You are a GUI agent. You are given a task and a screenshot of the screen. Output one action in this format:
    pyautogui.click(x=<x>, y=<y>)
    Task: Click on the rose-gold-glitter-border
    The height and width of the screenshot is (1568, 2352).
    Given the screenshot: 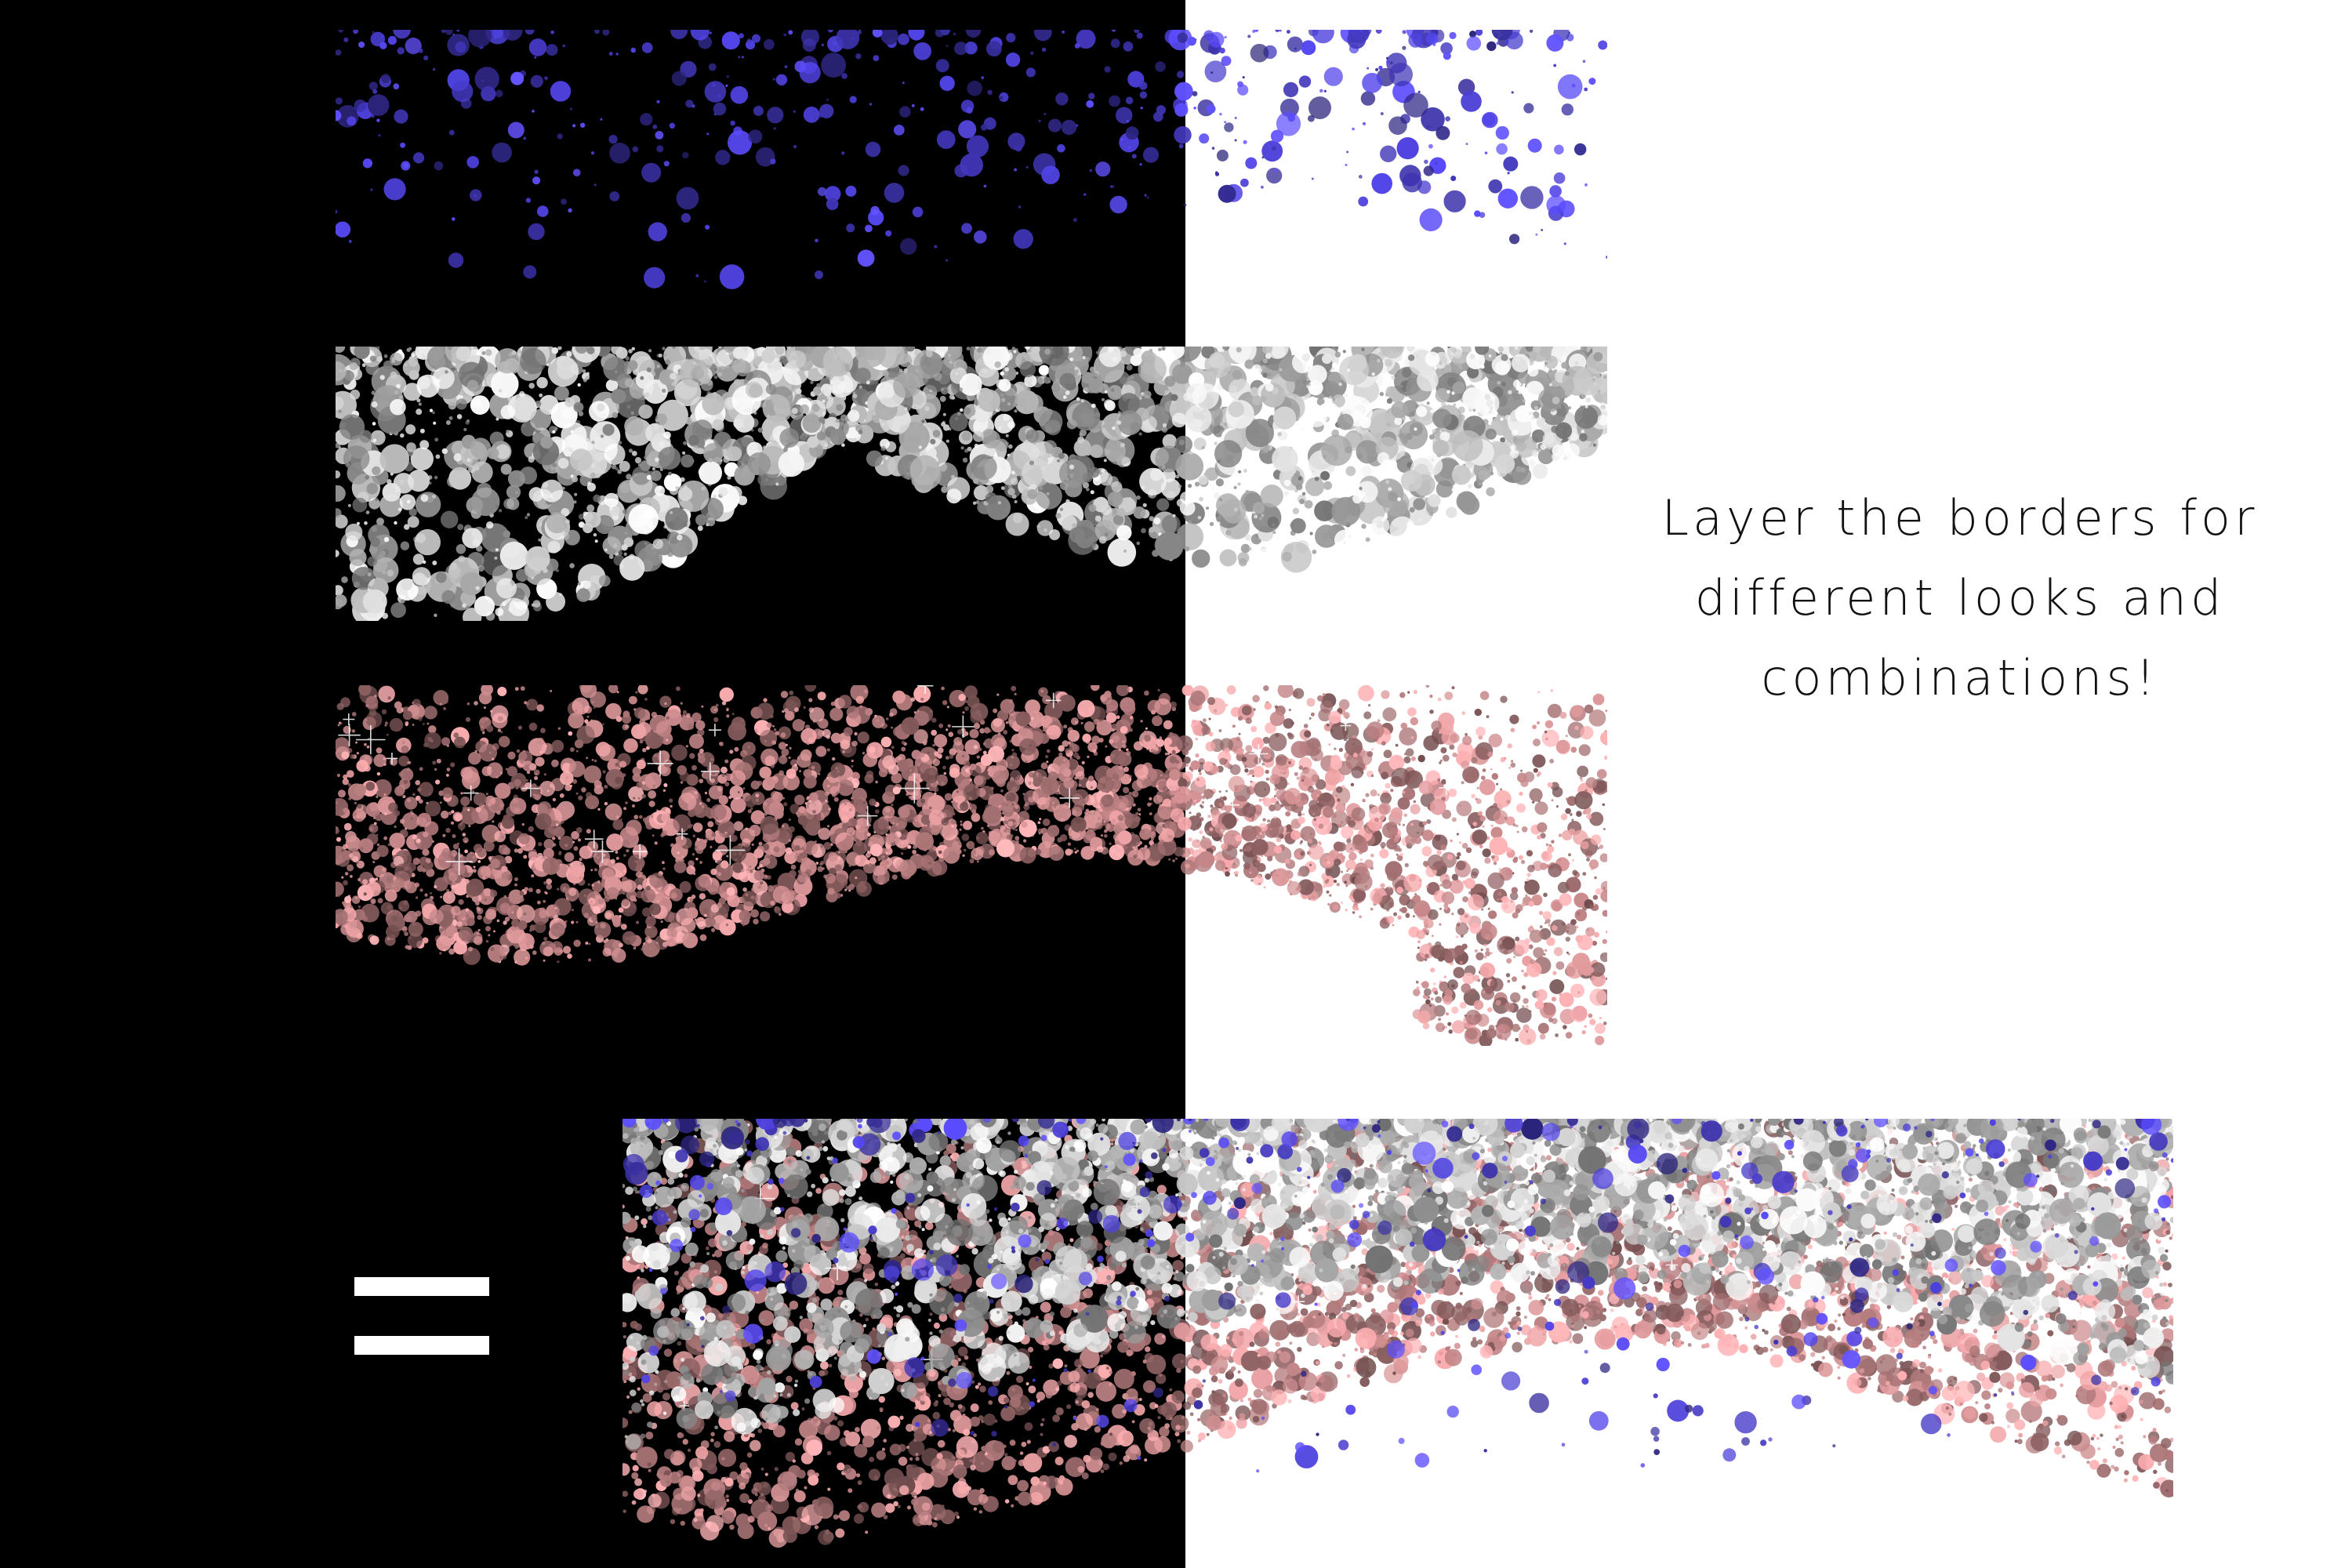 What is the action you would take?
    pyautogui.click(x=971, y=865)
    